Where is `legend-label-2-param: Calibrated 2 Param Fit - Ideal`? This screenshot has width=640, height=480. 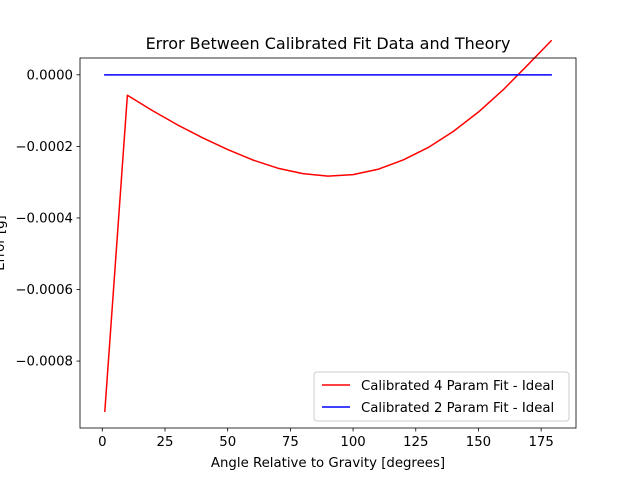 legend-label-2-param: Calibrated 2 Param Fit - Ideal is located at coordinates (457, 408).